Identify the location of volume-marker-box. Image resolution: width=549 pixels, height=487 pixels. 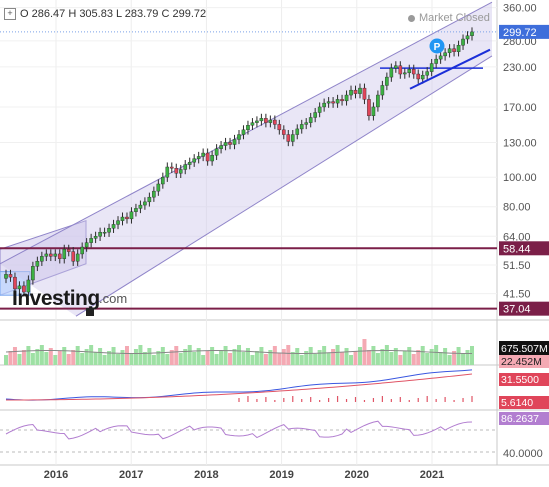
(524, 348).